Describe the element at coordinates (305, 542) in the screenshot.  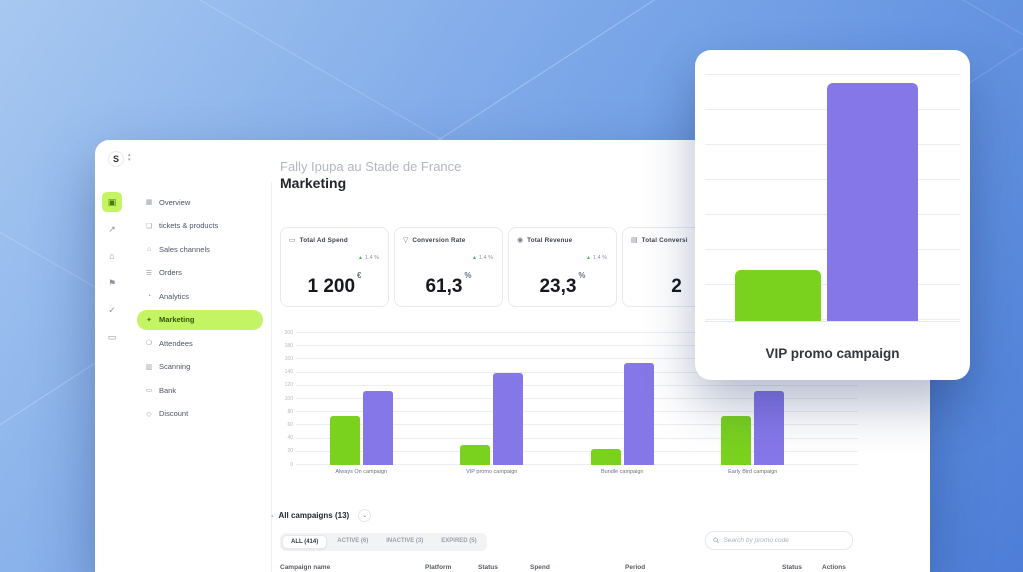
I see `filter-tab-all-414: ALL (414)` at that location.